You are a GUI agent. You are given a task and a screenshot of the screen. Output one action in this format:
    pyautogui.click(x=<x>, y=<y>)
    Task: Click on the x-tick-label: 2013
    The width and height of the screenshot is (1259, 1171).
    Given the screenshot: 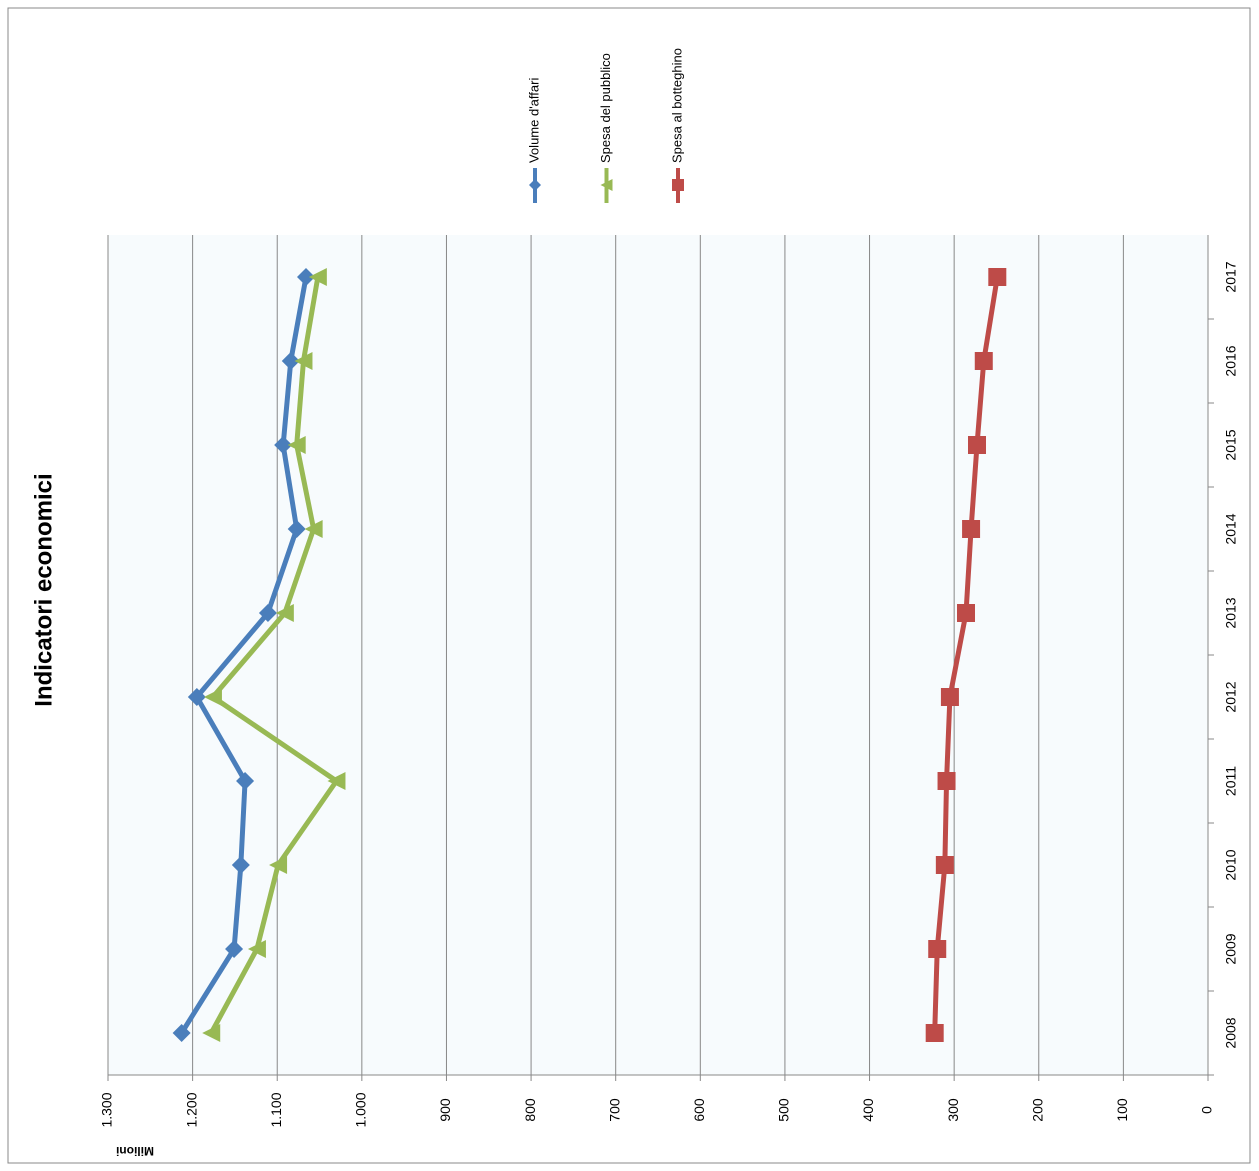 What is the action you would take?
    pyautogui.click(x=1231, y=612)
    